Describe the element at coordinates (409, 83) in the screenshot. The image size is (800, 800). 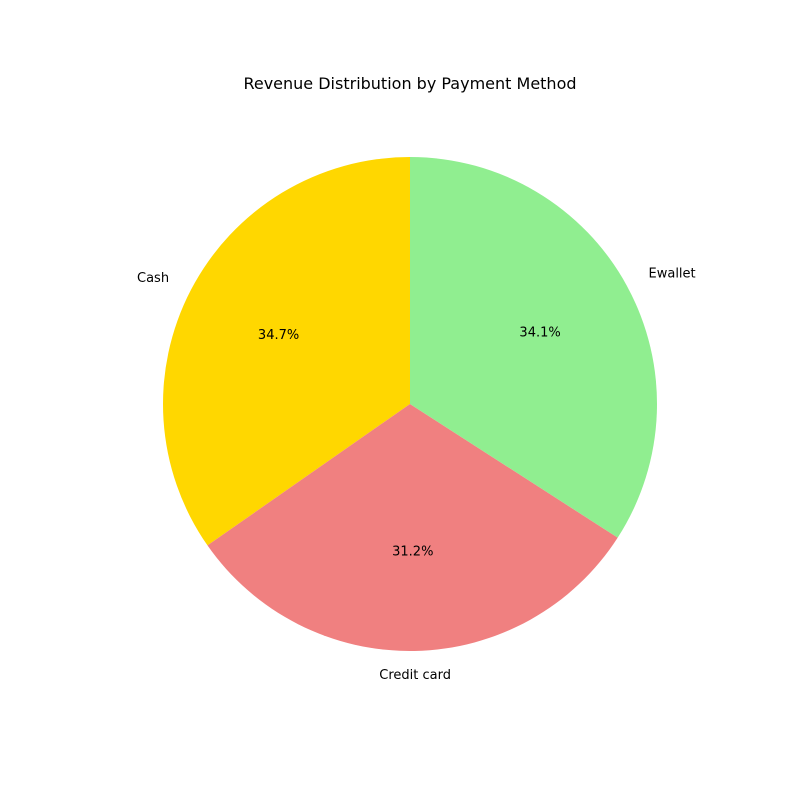
I see `chart-title: Revenue Distribution by Payment Method` at that location.